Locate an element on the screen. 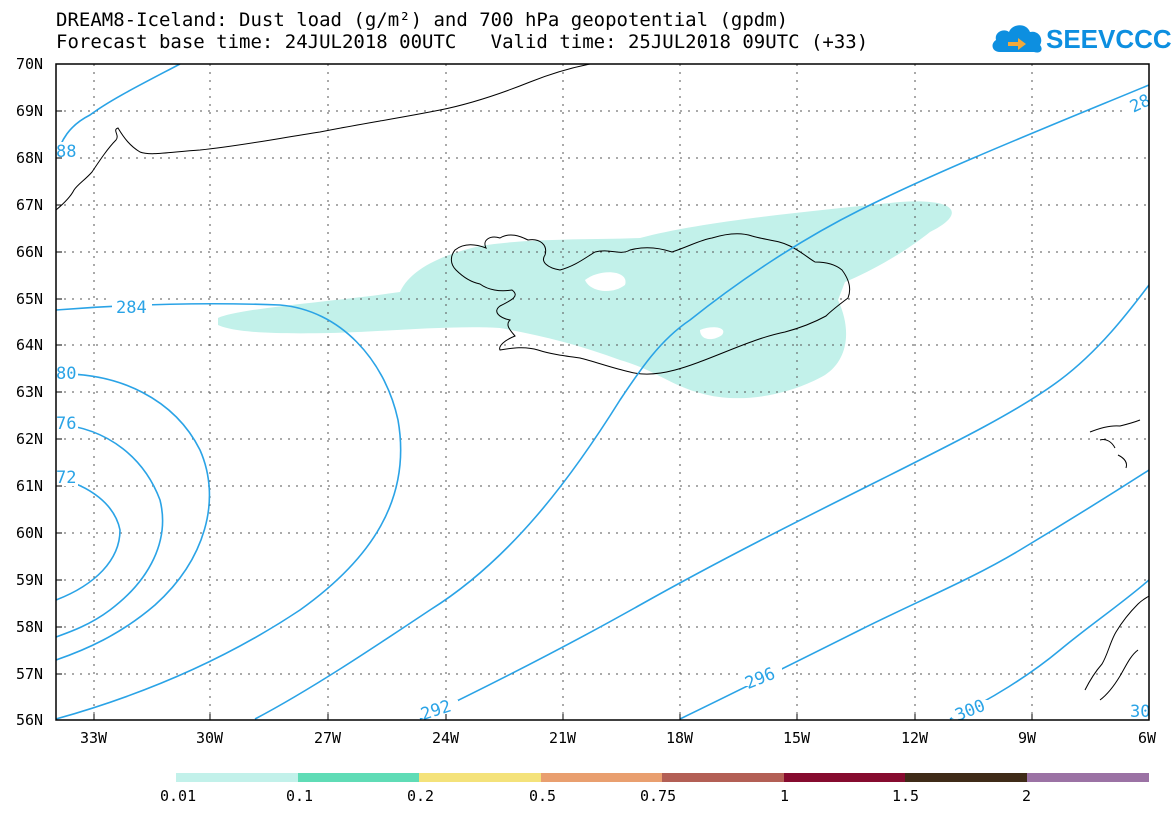 The height and width of the screenshot is (815, 1175). lat-label: 68N is located at coordinates (29, 158).